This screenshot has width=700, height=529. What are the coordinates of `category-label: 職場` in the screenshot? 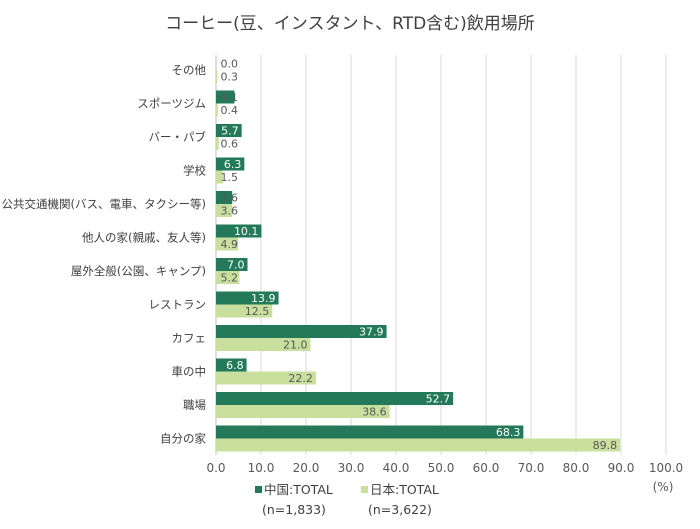 It's located at (194, 405).